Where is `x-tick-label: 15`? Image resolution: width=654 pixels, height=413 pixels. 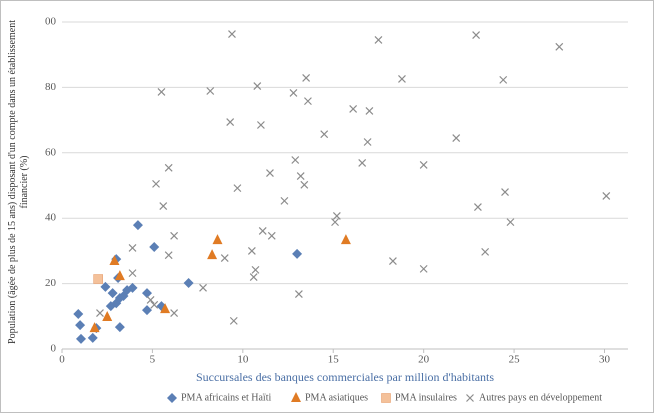
x-tick-label: 15 is located at coordinates (334, 360).